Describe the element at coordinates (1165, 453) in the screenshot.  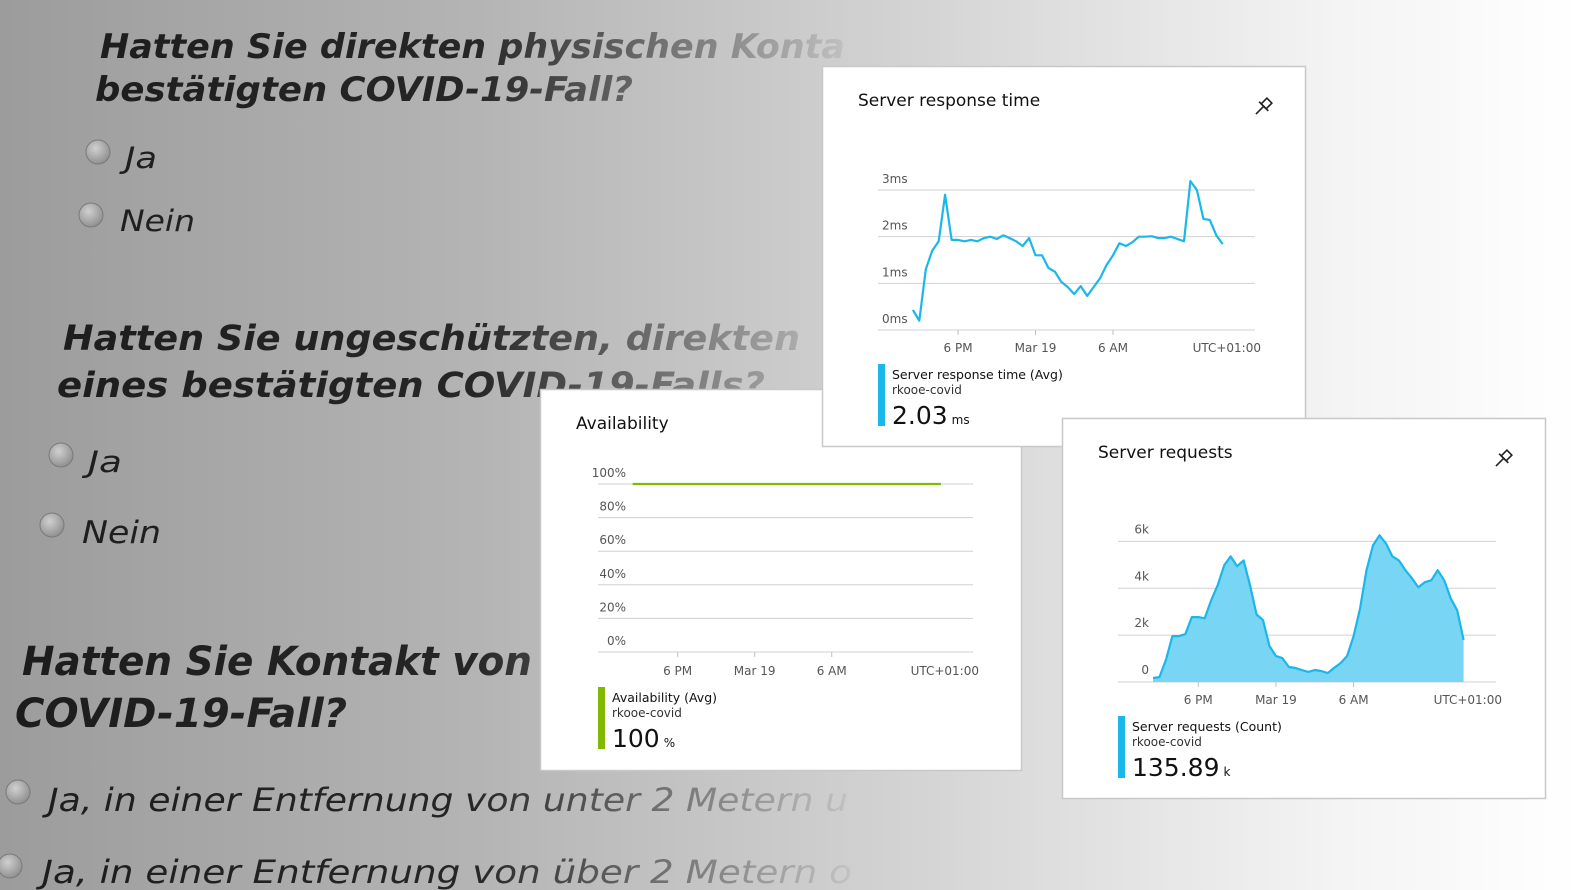
I see `card-title: Server requests` at that location.